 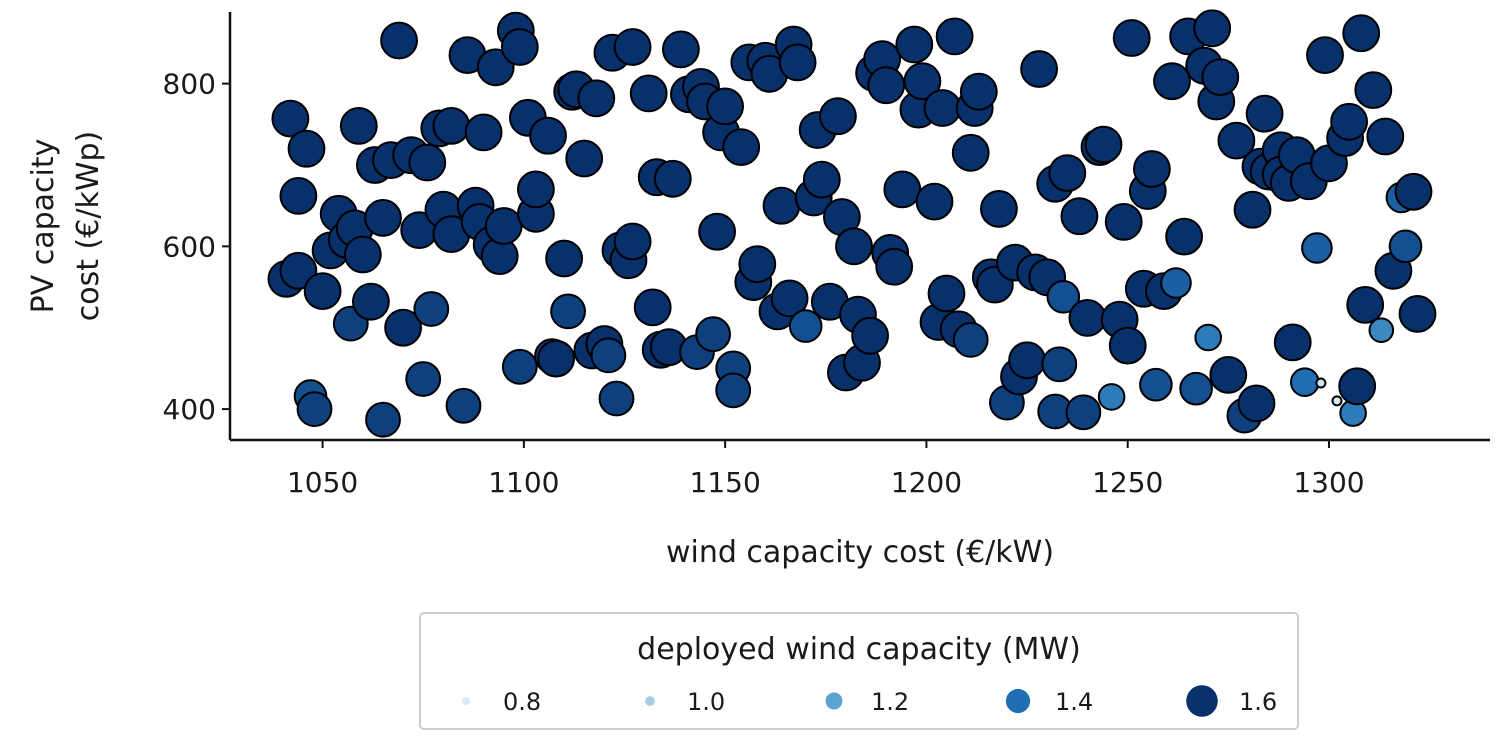 What do you see at coordinates (890, 702) in the screenshot?
I see `legend-label: 1.2` at bounding box center [890, 702].